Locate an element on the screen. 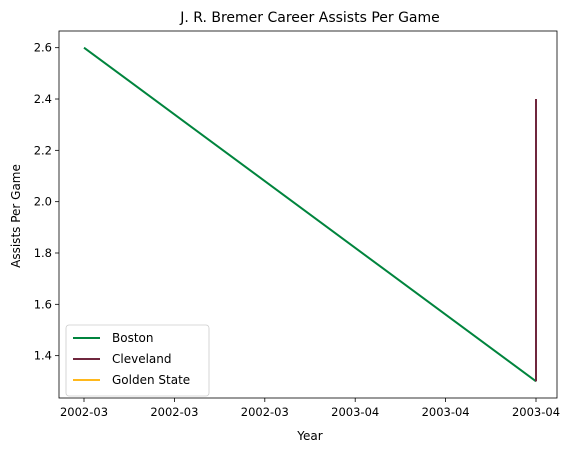 Image resolution: width=573 pixels, height=453 pixels. y-tick-label: 2.6 is located at coordinates (43, 48).